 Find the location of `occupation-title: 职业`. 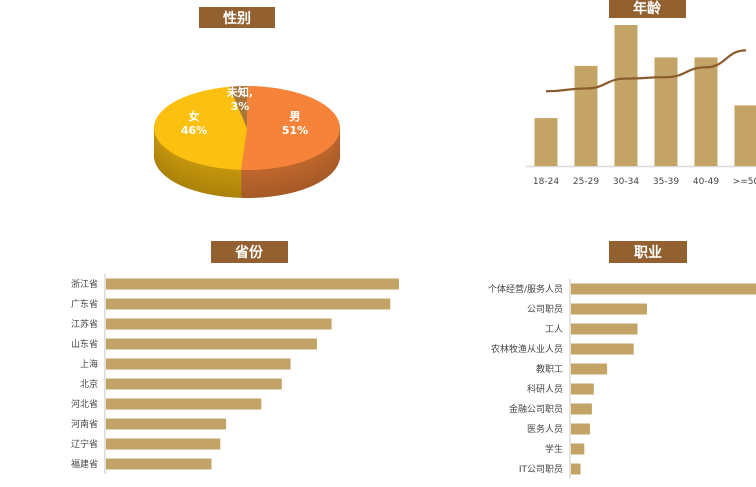

occupation-title: 职业 is located at coordinates (648, 253).